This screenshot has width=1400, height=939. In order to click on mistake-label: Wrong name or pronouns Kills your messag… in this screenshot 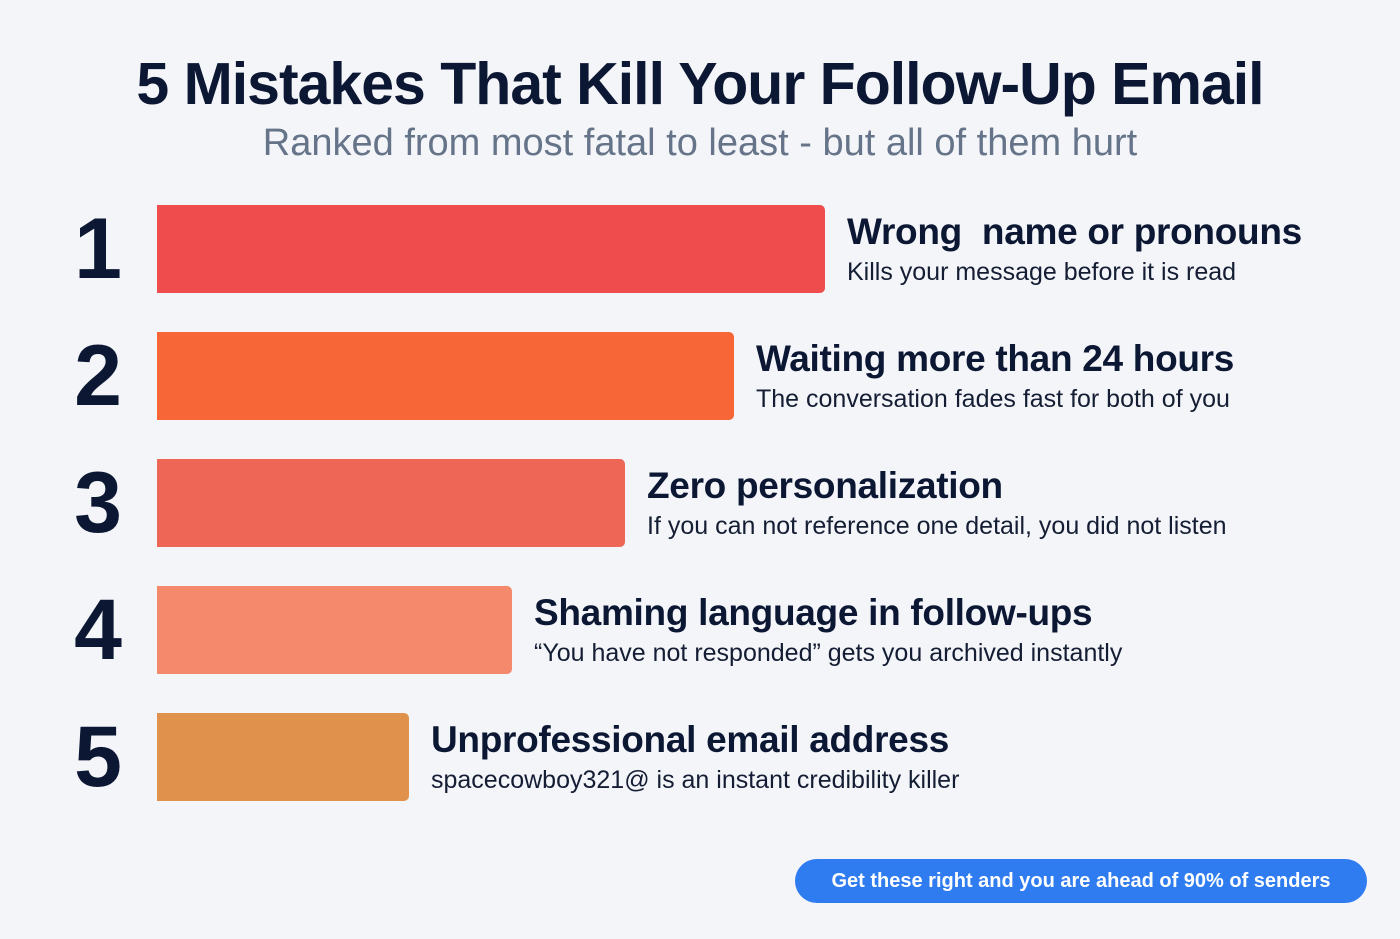, I will do `click(1074, 249)`.